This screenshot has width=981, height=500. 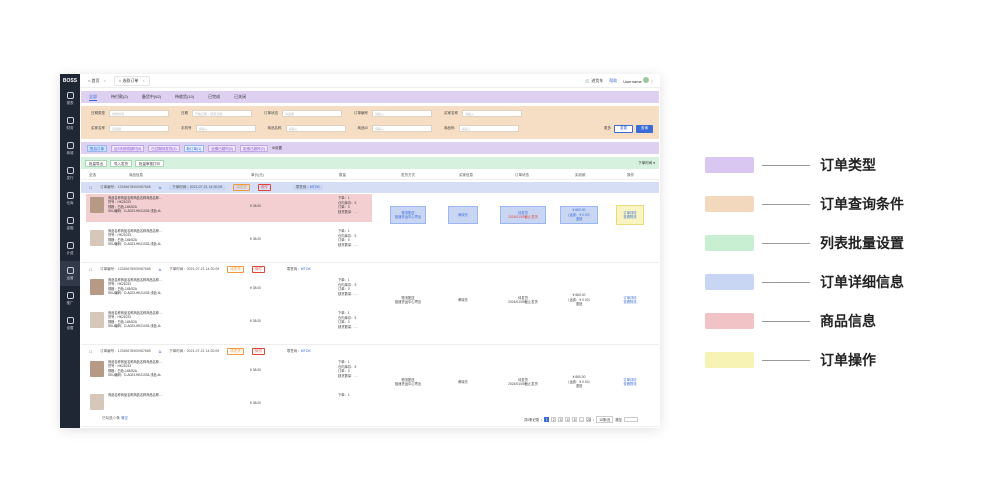 I want to click on page-number: 20, so click(x=589, y=419).